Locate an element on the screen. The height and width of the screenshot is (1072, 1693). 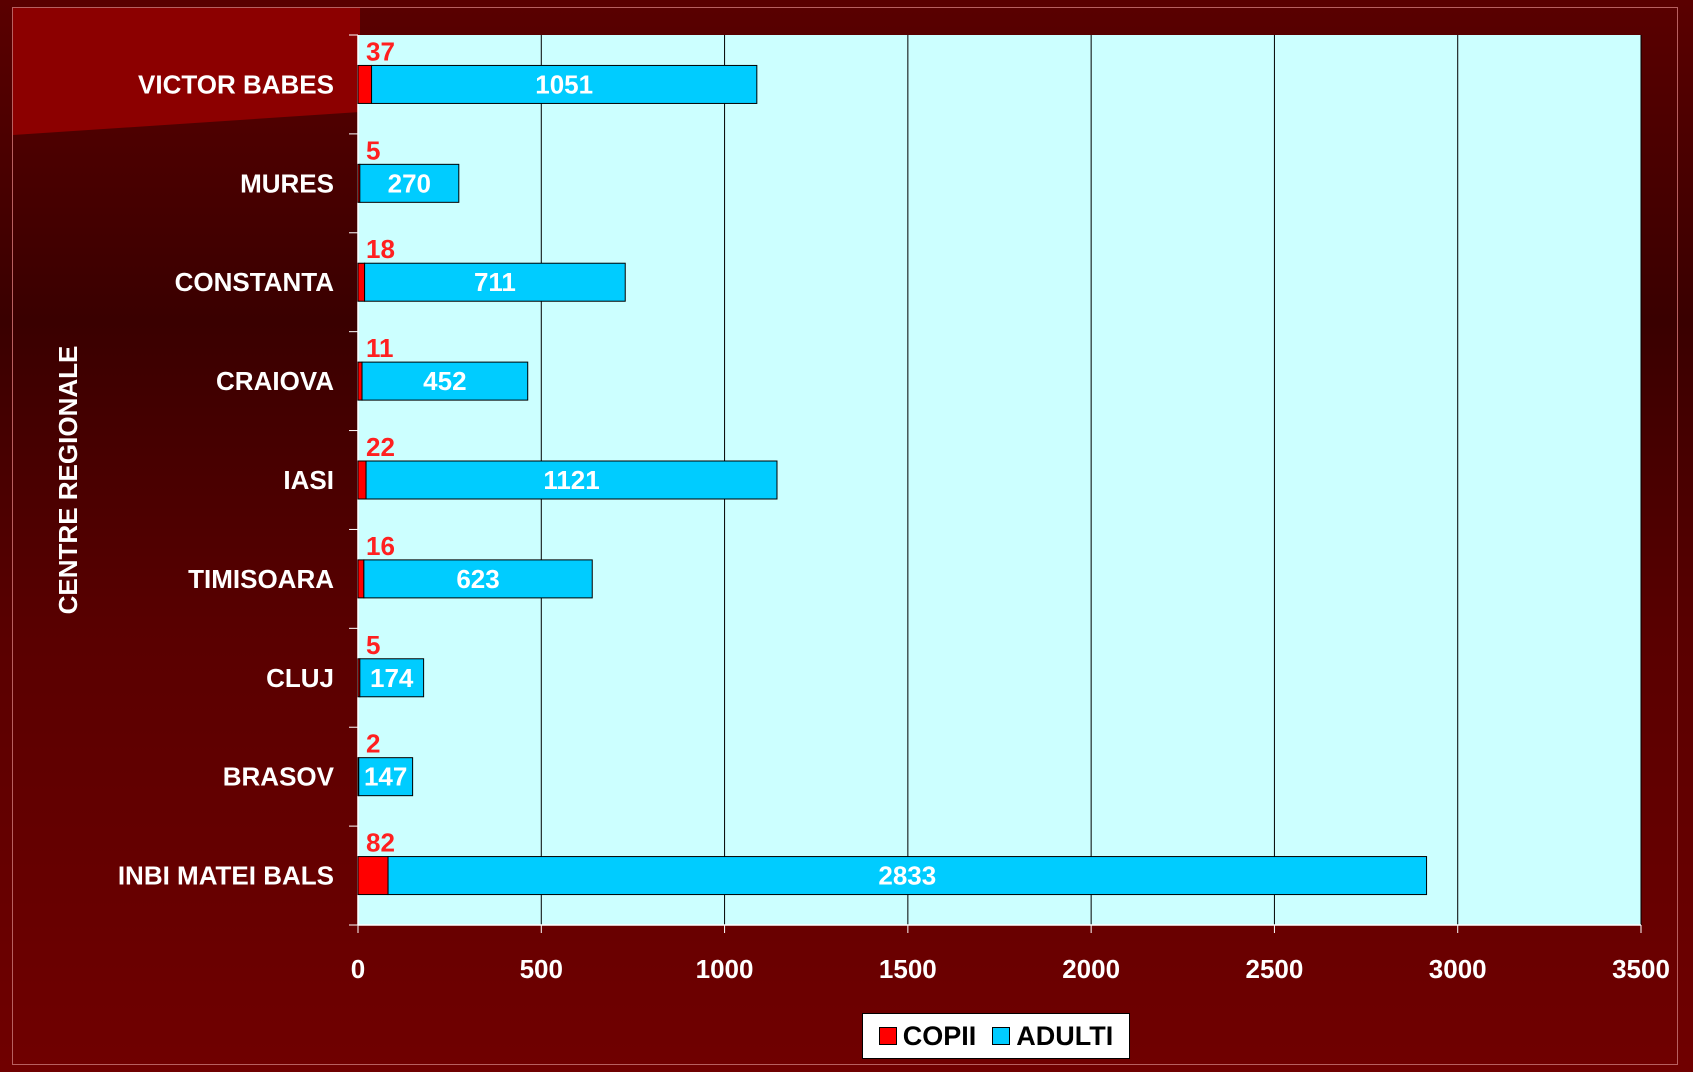
legend-label-copii: COPII is located at coordinates (939, 1035).